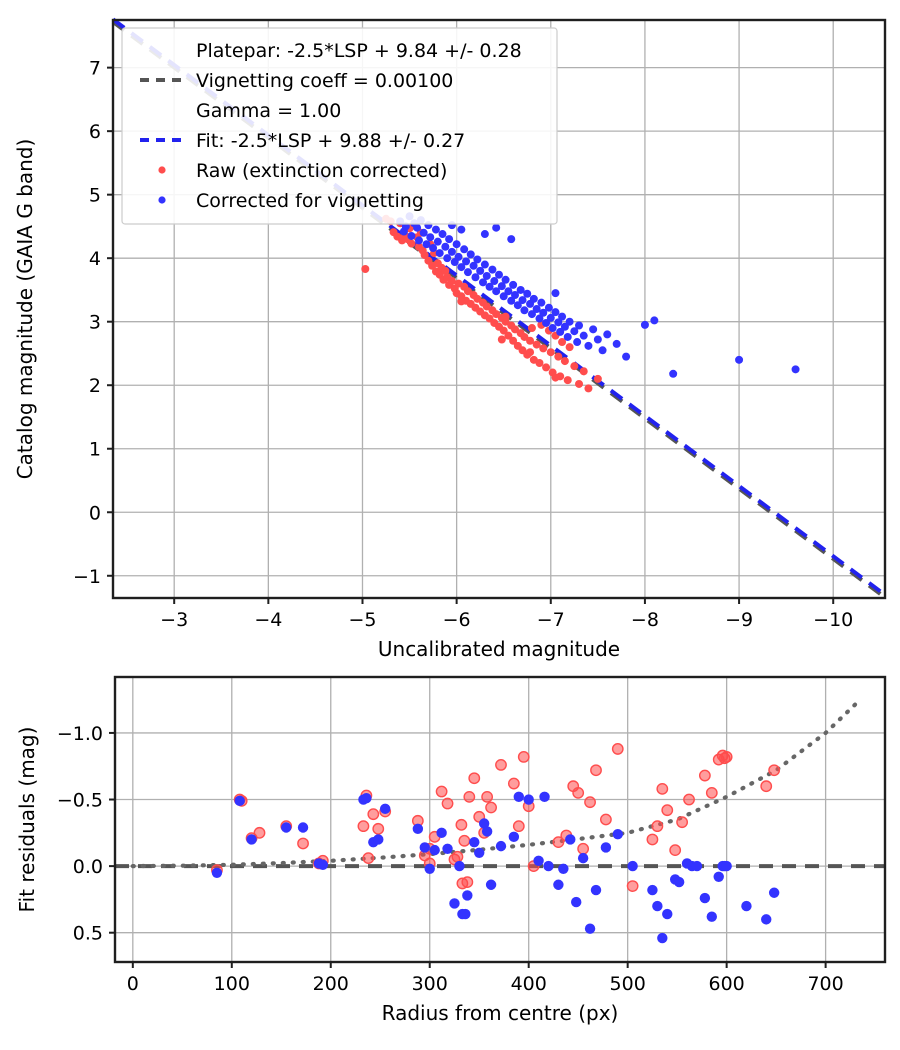 The width and height of the screenshot is (900, 1050). Describe the element at coordinates (645, 620) in the screenshot. I see `x-tick-label: −8` at that location.